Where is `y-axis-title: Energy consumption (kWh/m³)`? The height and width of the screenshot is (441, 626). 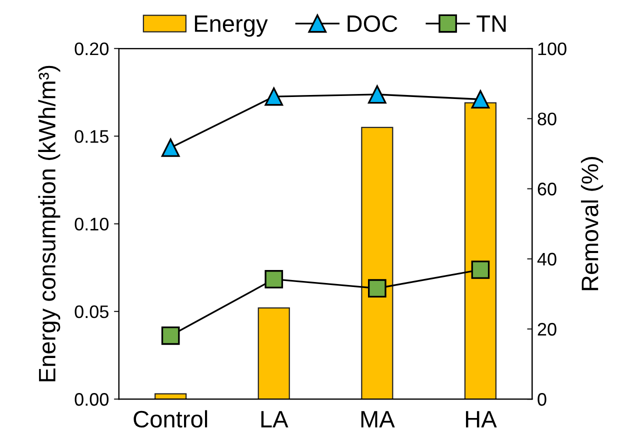
y-axis-title: Energy consumption (kWh/m³) is located at coordinates (49, 224).